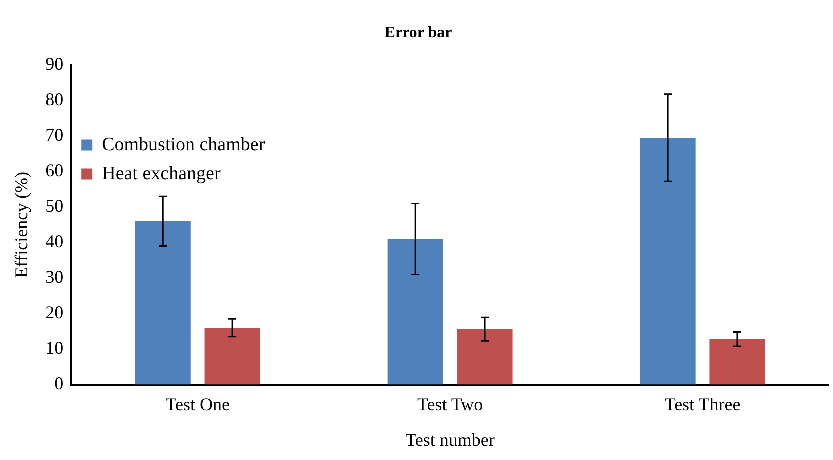  Describe the element at coordinates (198, 404) in the screenshot. I see `x-tick-label: Test One` at that location.